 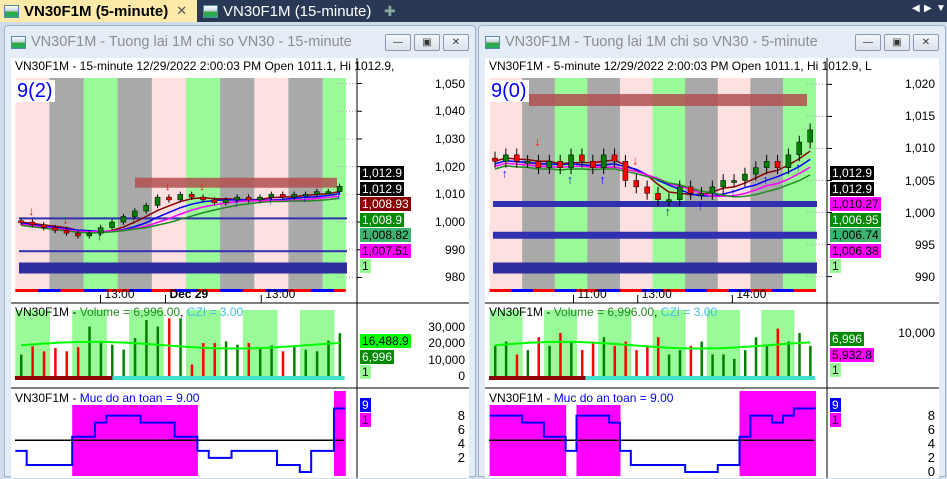 I want to click on tab-menu-icon: ▼, so click(x=941, y=8).